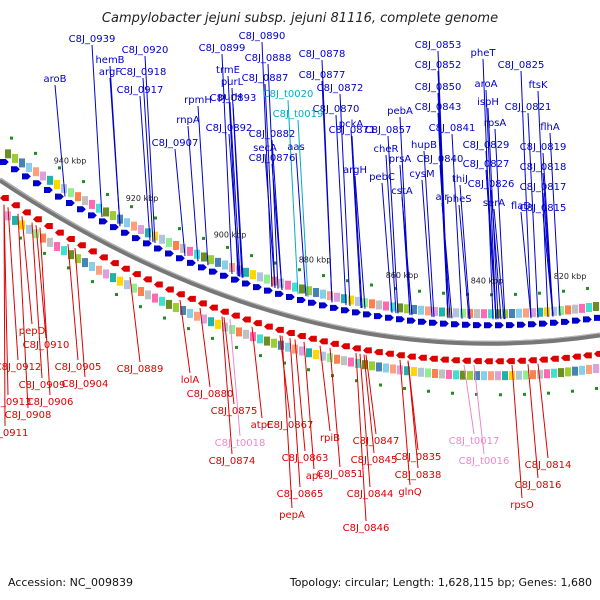  I want to click on reverse-gene-label: C8J_0863, so click(305, 458).